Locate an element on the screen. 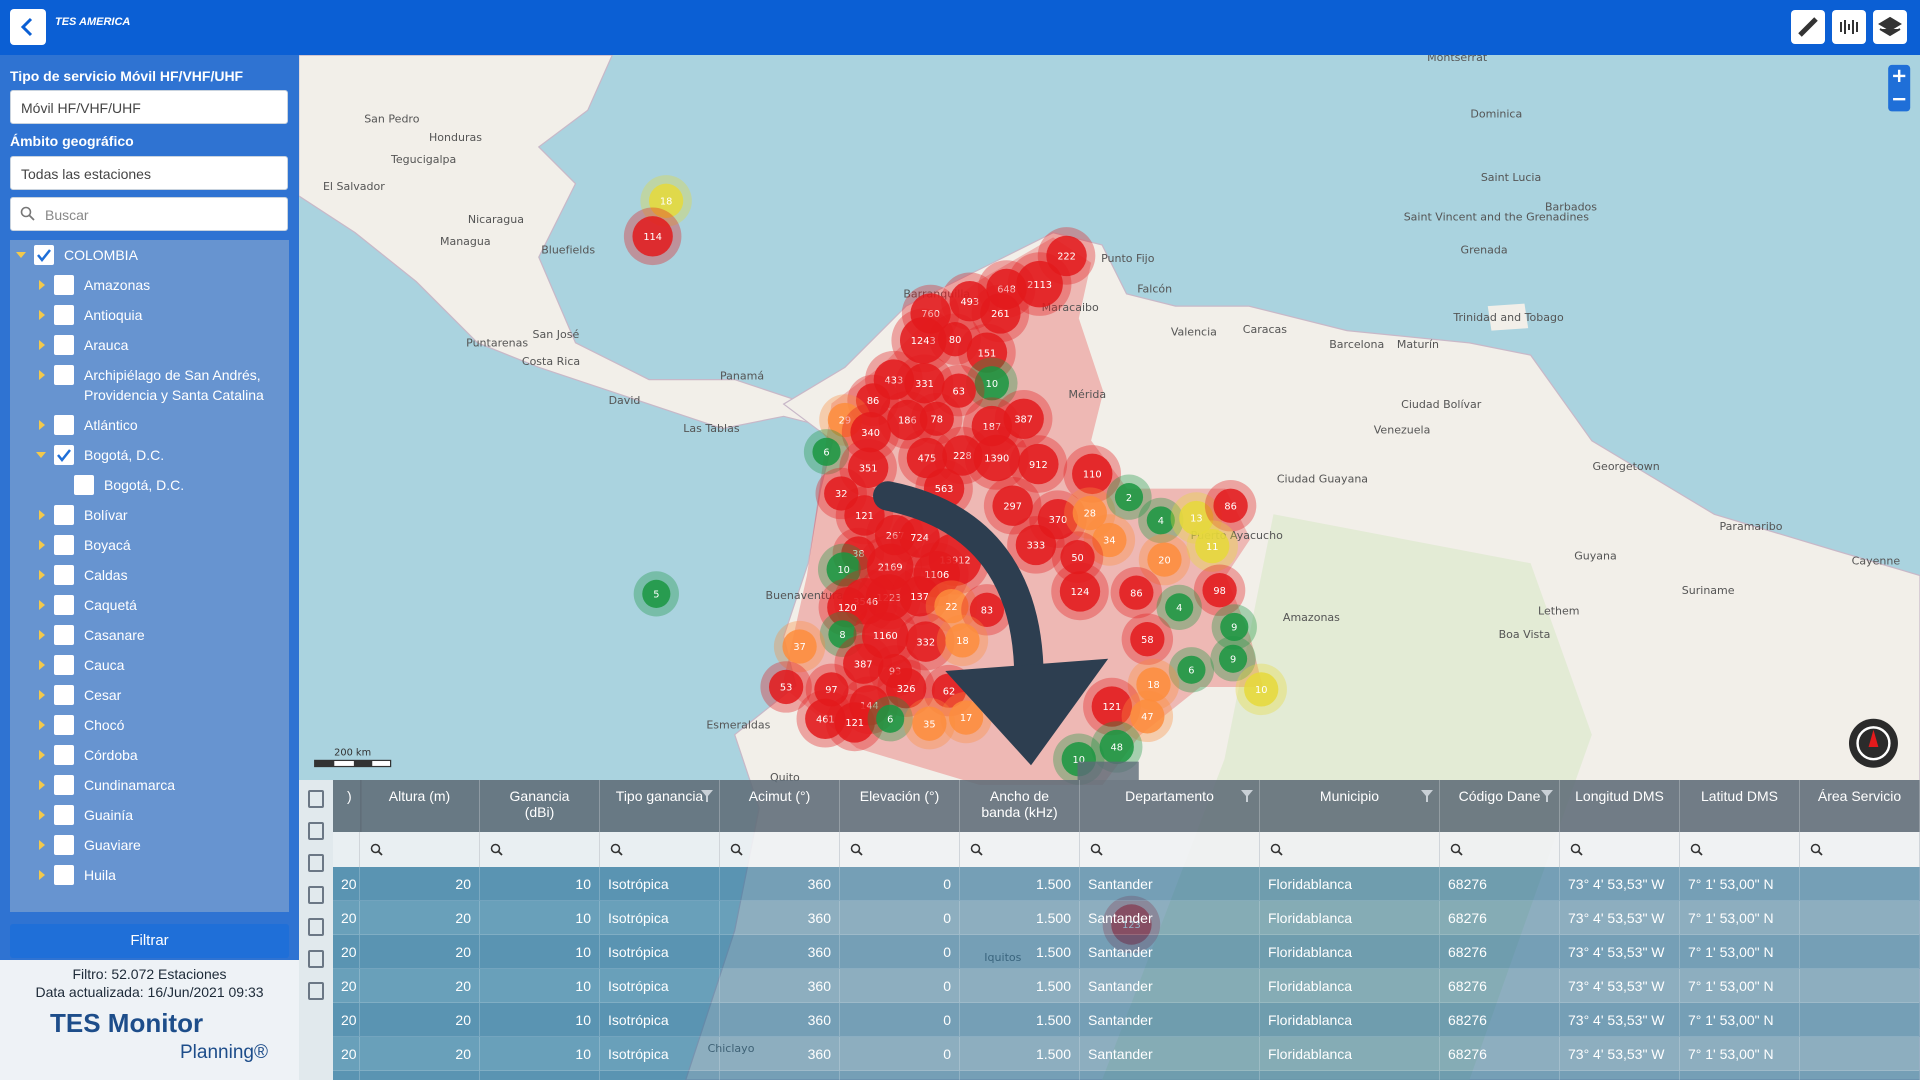  tree-item: Amazonas is located at coordinates (149, 285).